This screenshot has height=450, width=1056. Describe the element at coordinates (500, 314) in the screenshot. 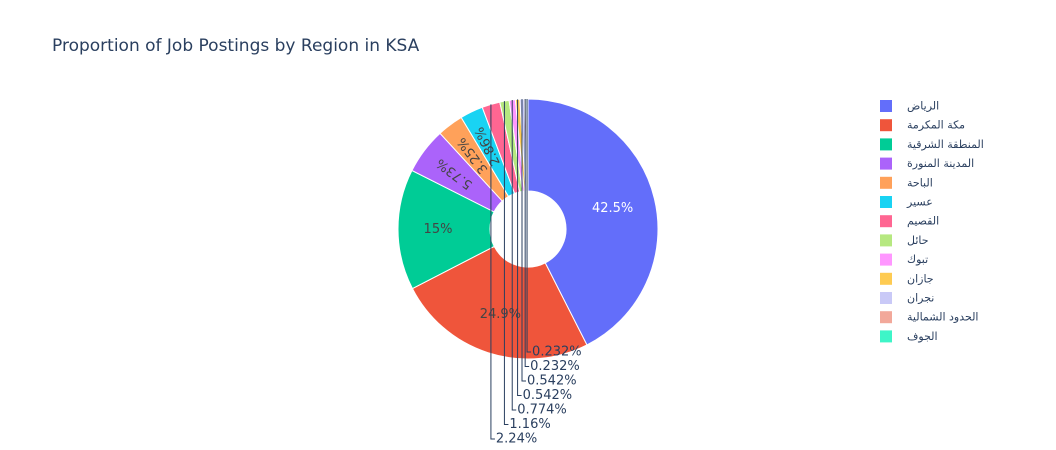

I see `slice-label-2: 24.9%` at that location.